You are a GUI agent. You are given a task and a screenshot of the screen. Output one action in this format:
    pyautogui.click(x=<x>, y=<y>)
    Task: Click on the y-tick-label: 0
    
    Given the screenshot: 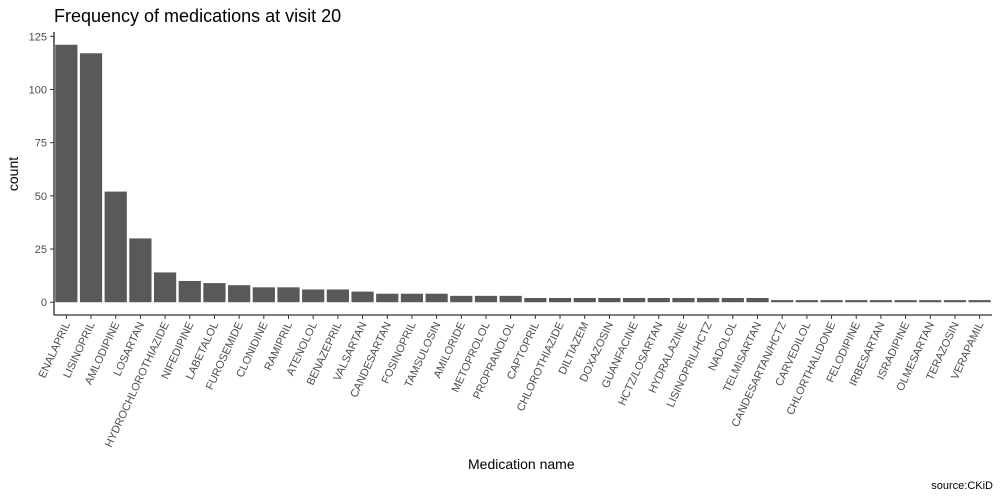 What is the action you would take?
    pyautogui.click(x=44, y=303)
    